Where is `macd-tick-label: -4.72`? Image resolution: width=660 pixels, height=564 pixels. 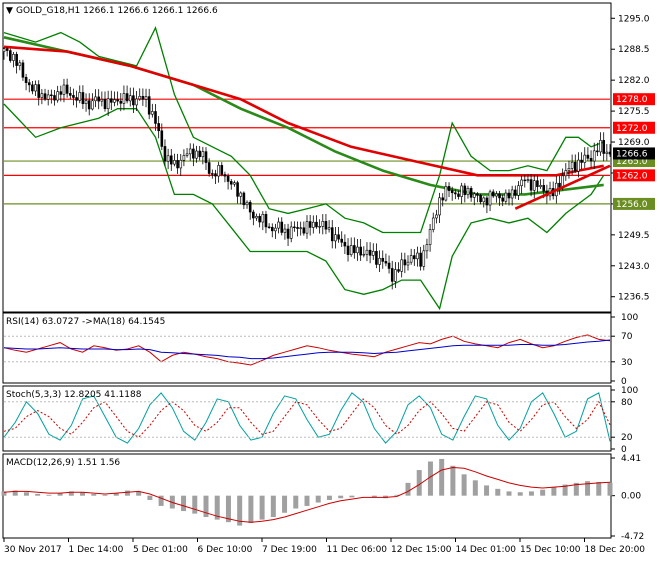 macd-tick-label: -4.72 is located at coordinates (632, 537).